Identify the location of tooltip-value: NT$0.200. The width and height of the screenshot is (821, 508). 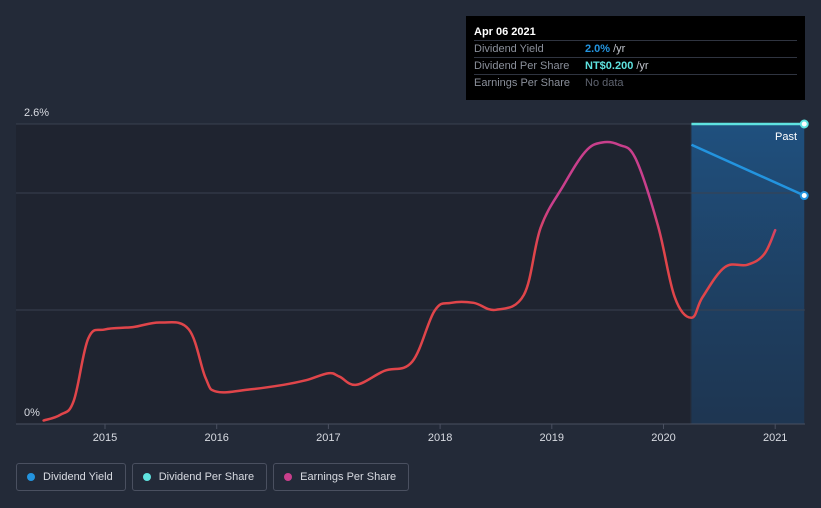
(609, 66).